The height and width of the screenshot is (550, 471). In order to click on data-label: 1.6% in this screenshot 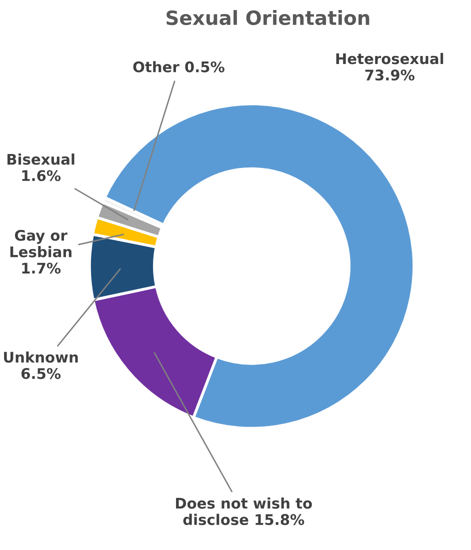, I will do `click(41, 176)`.